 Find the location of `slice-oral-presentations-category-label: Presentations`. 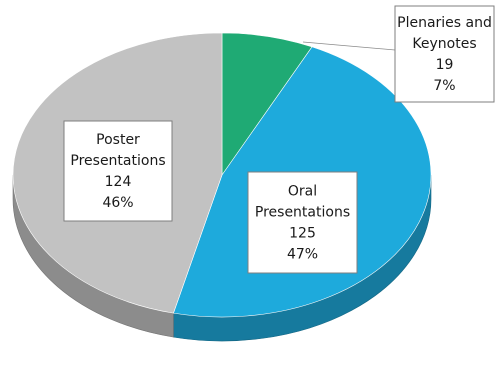

slice-oral-presentations-category-label: Presentations is located at coordinates (302, 213).